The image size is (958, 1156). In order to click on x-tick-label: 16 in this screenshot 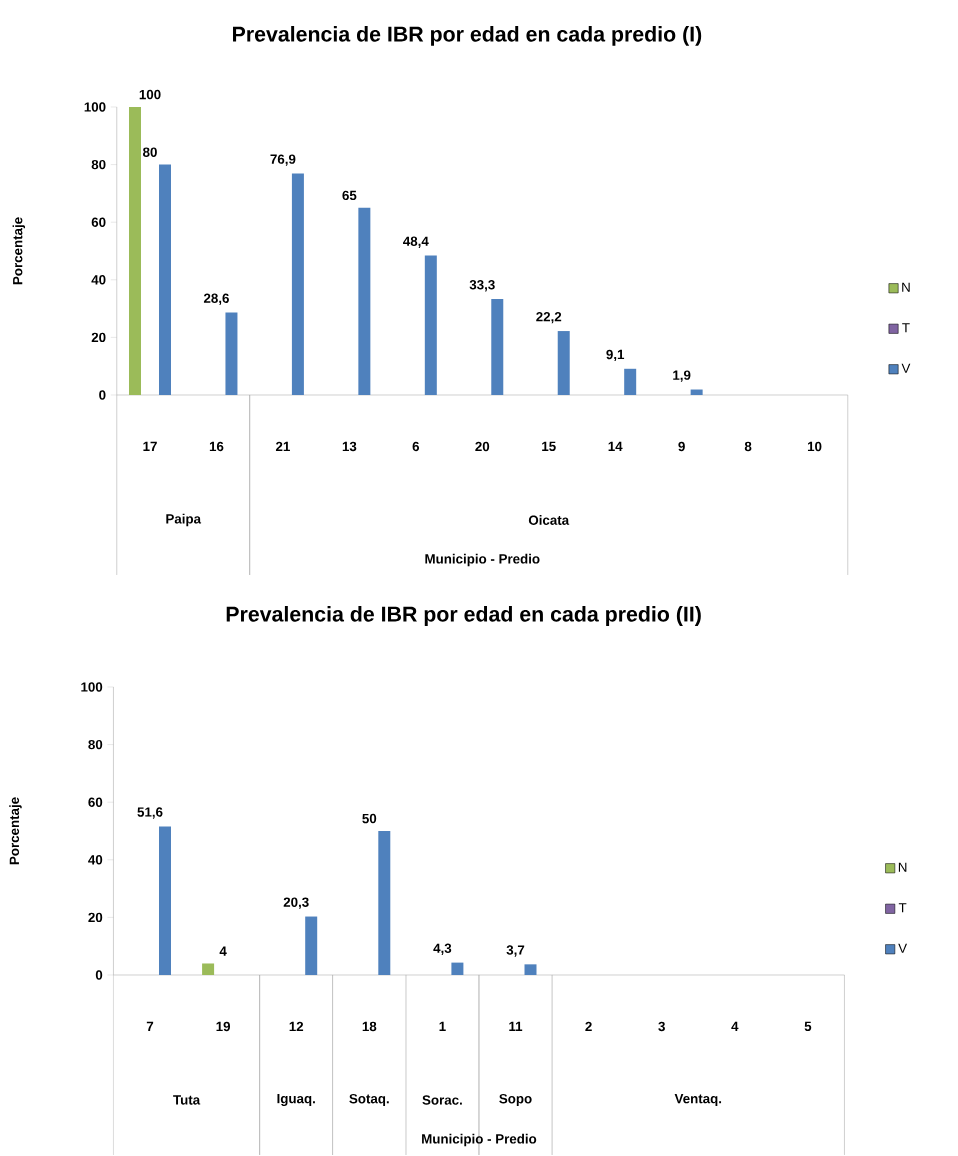, I will do `click(216, 446)`.